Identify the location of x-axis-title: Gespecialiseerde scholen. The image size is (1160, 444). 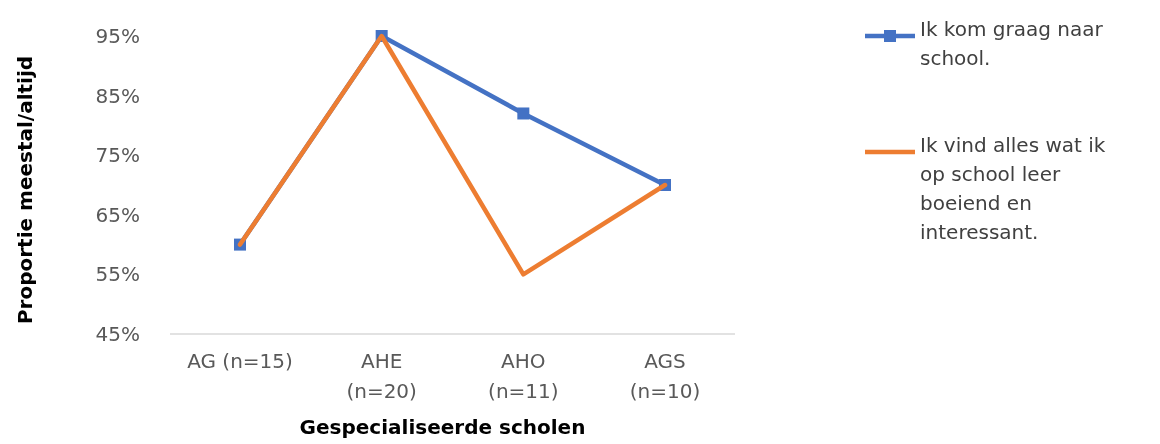
(442, 427).